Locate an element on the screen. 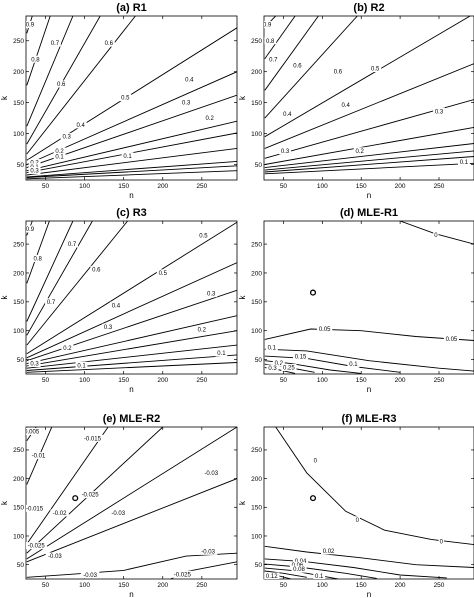 This screenshot has height=598, width=474. contour-label: 0.05 is located at coordinates (452, 340).